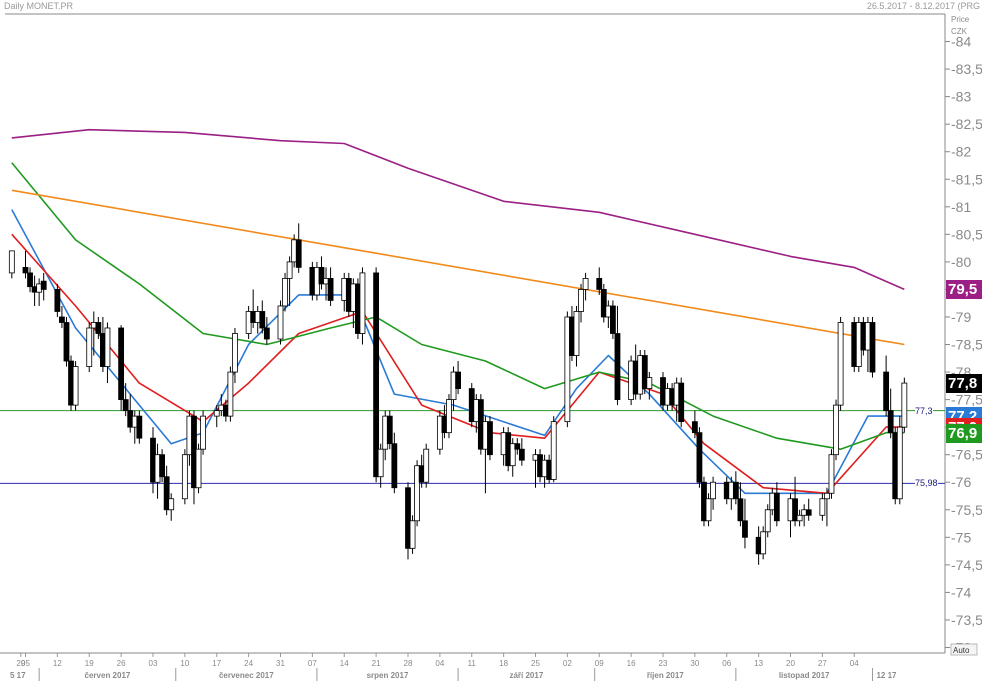  Describe the element at coordinates (503, 663) in the screenshot. I see `x-tick-label: 18` at that location.